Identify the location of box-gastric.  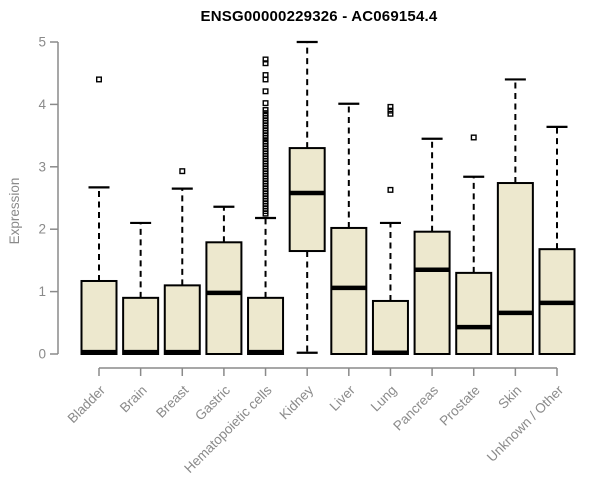
(224, 280).